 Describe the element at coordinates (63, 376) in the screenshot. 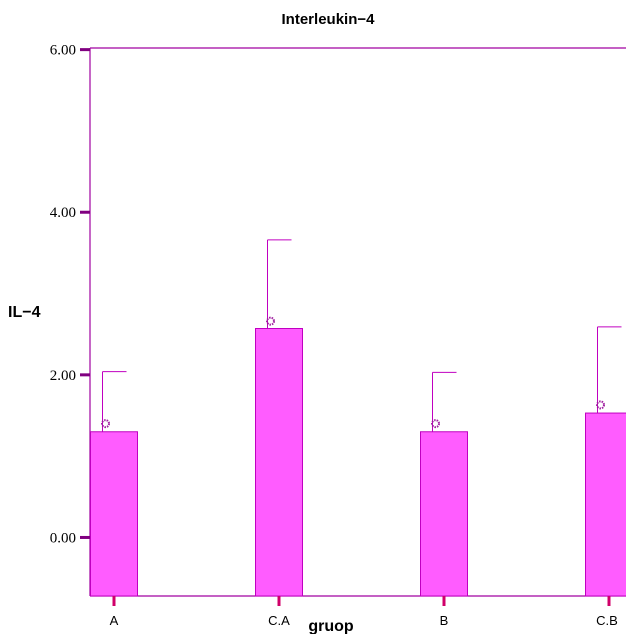

I see `y-tick-label: 2.00` at that location.